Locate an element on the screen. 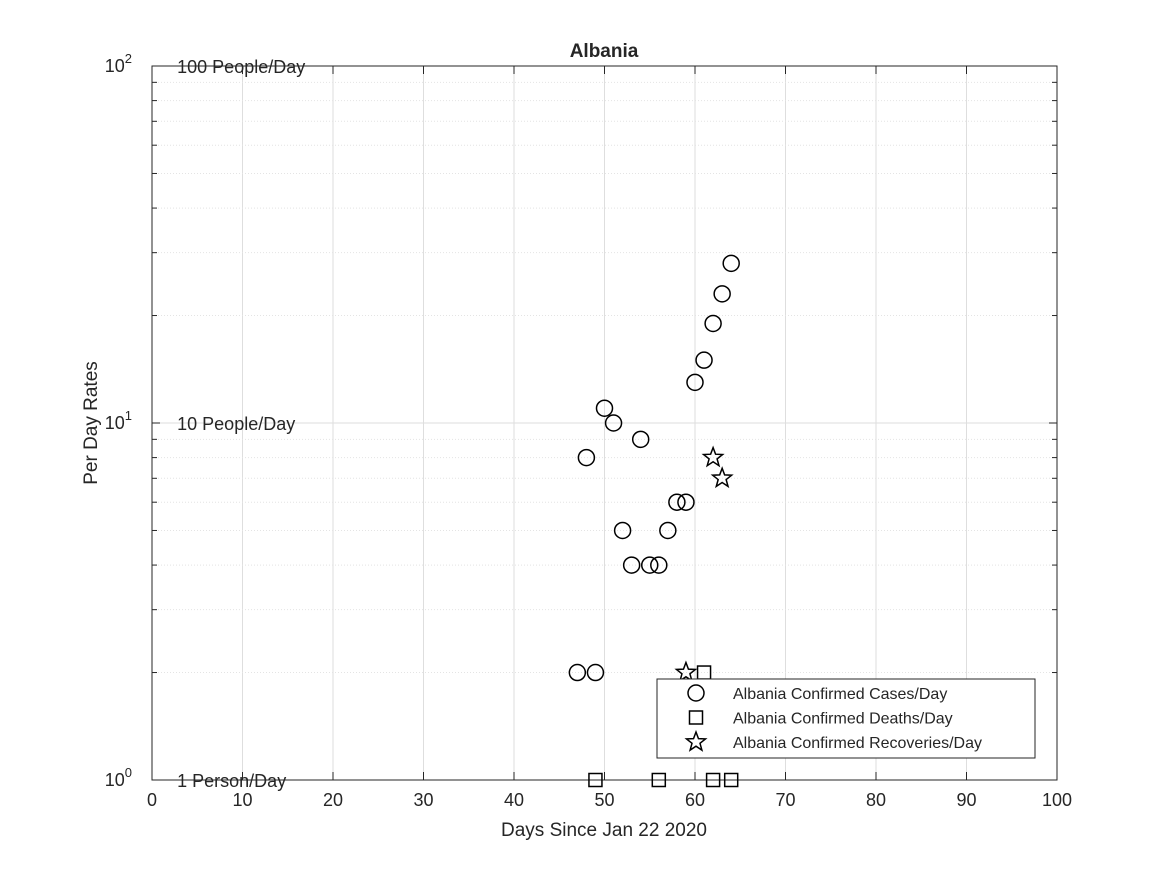 The width and height of the screenshot is (1167, 875). x-axis-label: Days Since Jan 22 2020 is located at coordinates (604, 830).